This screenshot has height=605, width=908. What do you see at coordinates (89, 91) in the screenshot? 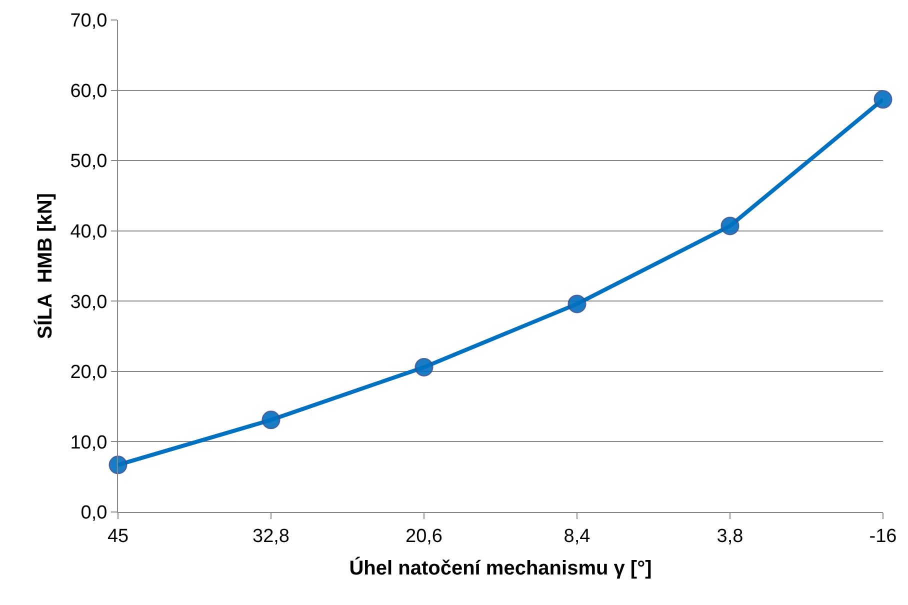
I see `y-tick-label: 60,0` at bounding box center [89, 91].